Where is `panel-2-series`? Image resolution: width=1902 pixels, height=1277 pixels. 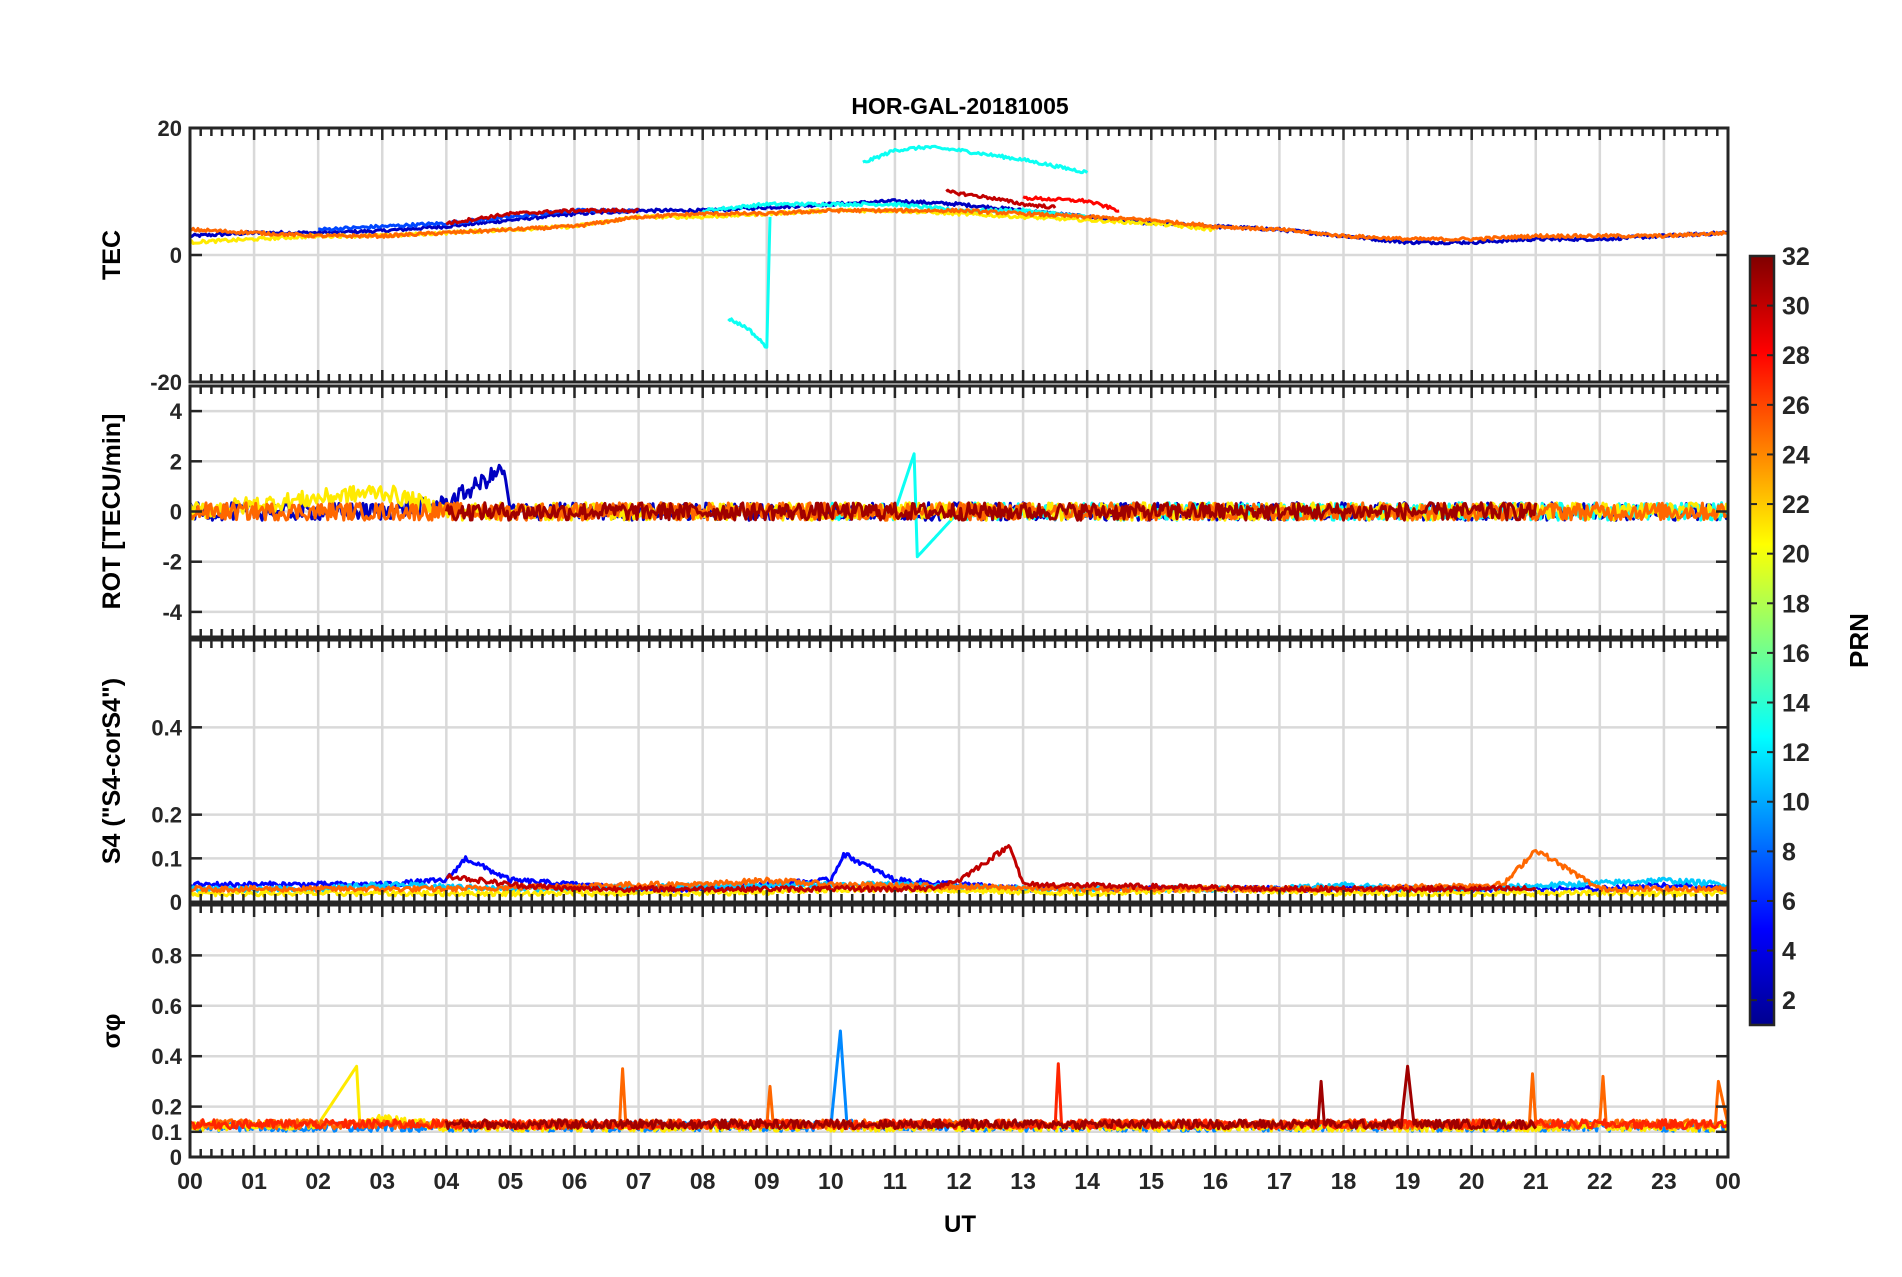 panel-2-series is located at coordinates (959, 505).